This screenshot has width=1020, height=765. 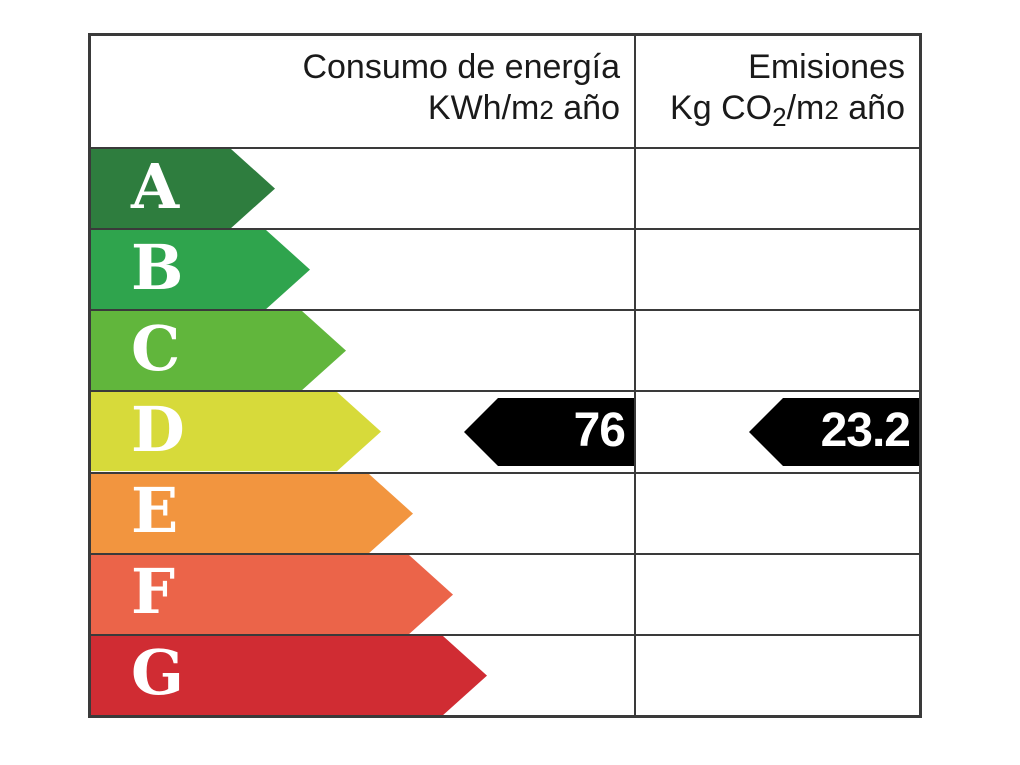 I want to click on rating-bar-a, so click(x=183, y=189).